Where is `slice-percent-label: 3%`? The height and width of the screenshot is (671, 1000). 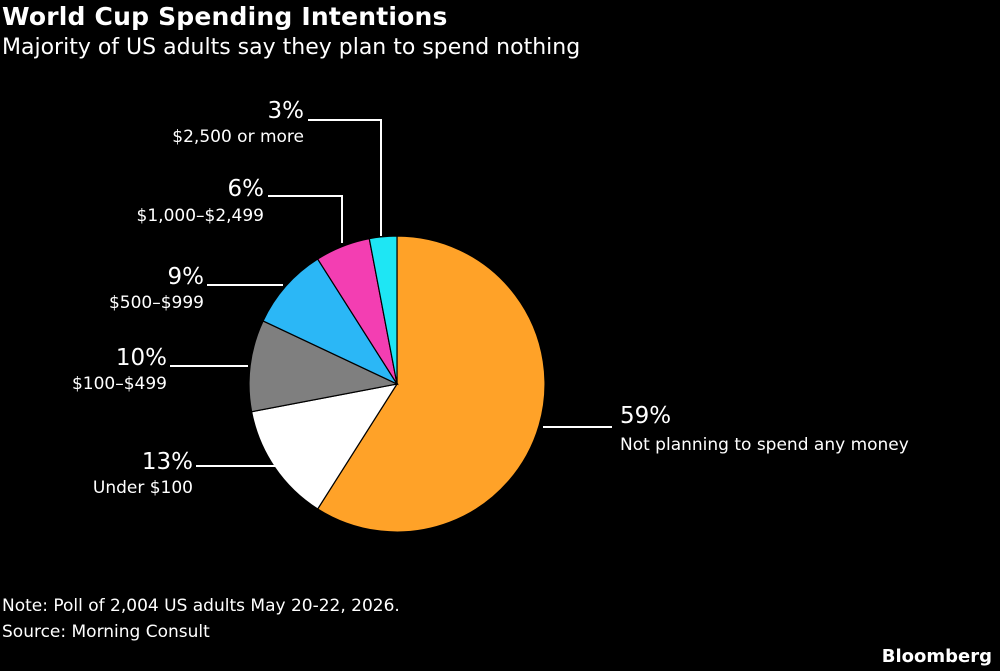
slice-percent-label: 3% is located at coordinates (286, 111).